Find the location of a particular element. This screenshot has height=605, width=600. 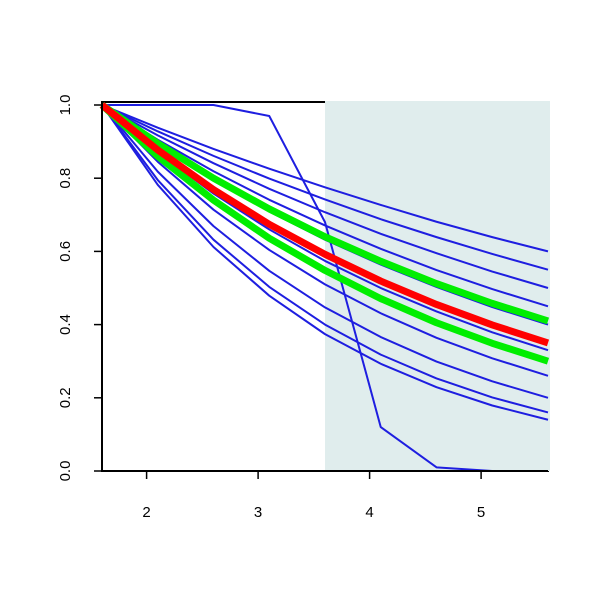

x-tick-label: 2 is located at coordinates (146, 512).